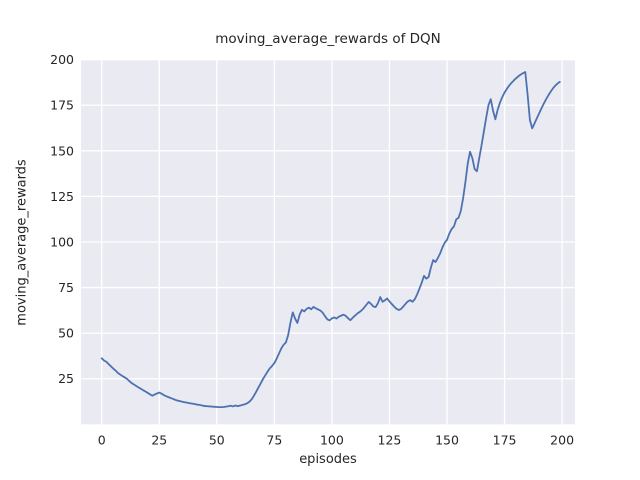 The width and height of the screenshot is (640, 480). What do you see at coordinates (62, 196) in the screenshot?
I see `y-tick-label: 125` at bounding box center [62, 196].